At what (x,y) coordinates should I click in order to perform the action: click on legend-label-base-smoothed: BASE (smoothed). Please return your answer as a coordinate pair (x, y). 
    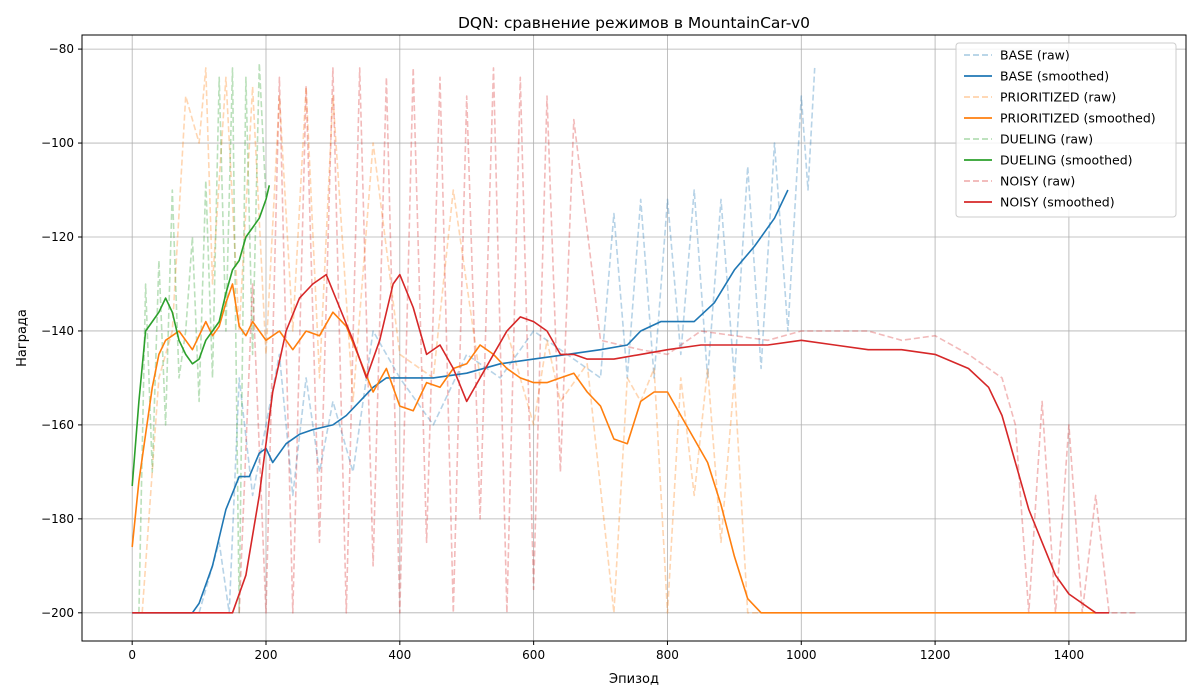
    Looking at the image, I should click on (1054, 76).